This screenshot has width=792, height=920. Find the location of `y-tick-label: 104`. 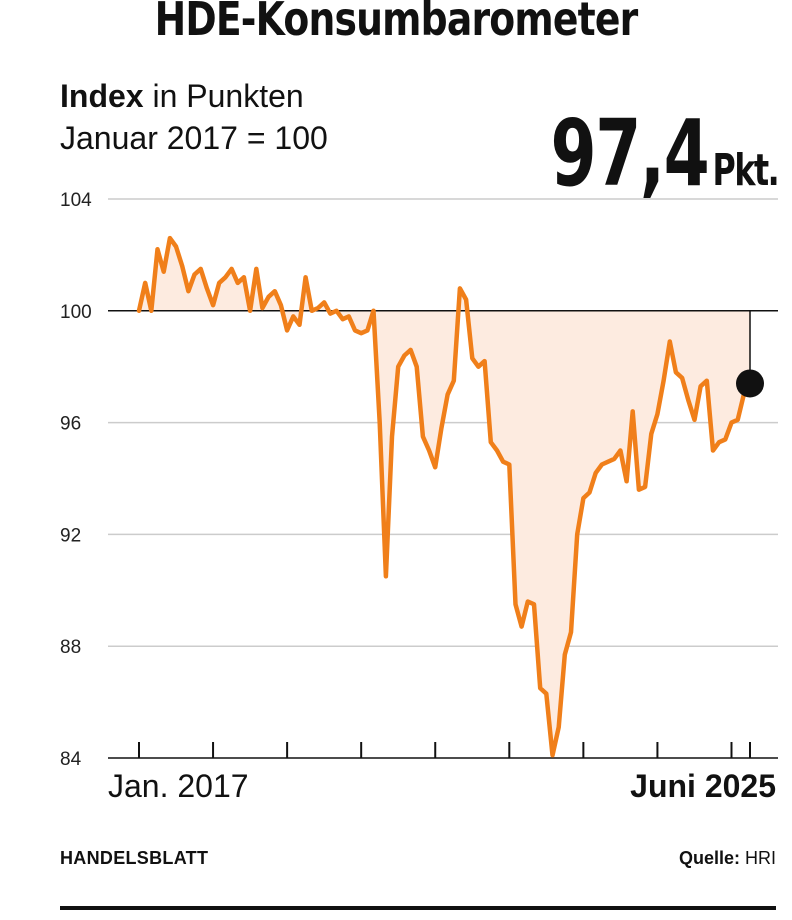

y-tick-label: 104 is located at coordinates (76, 200).